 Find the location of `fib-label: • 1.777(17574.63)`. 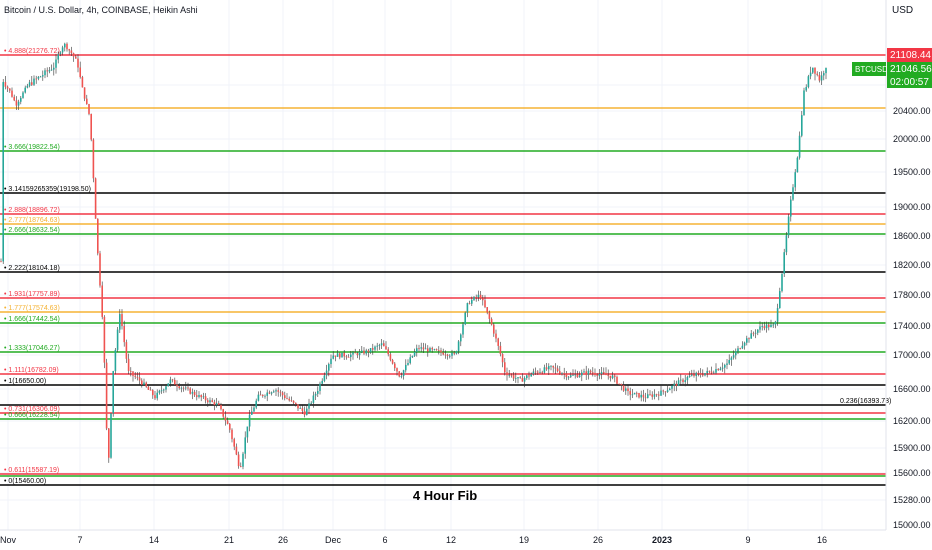

fib-label: • 1.777(17574.63) is located at coordinates (32, 308).